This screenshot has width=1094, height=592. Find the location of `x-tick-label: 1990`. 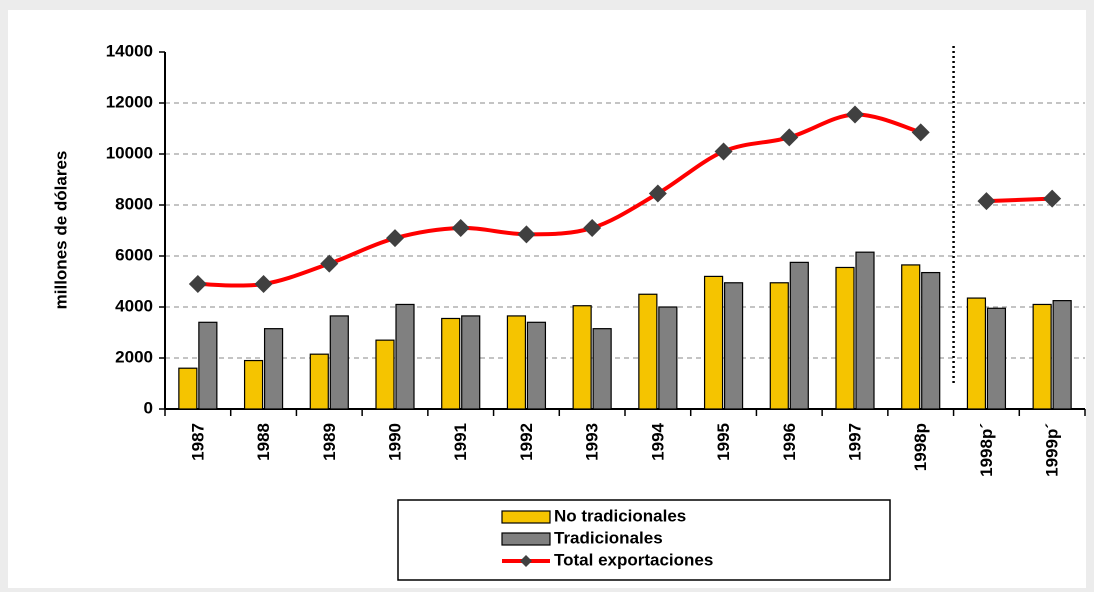

x-tick-label: 1990 is located at coordinates (394, 442).